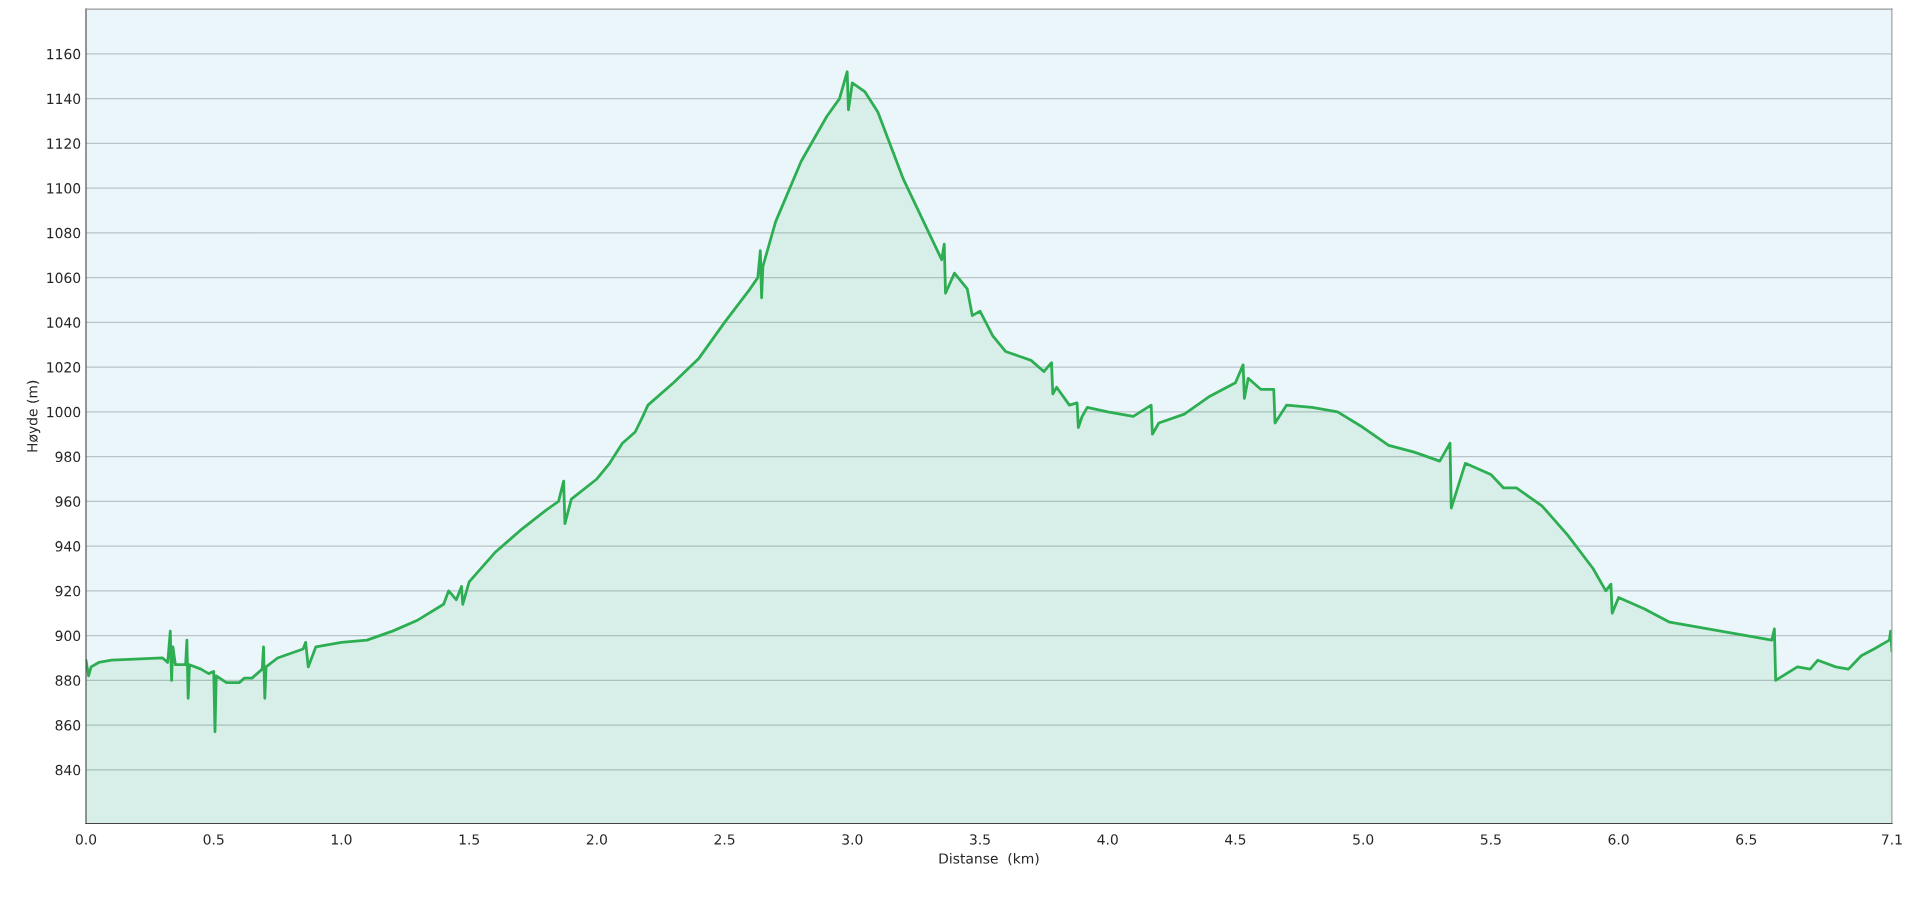 The image size is (1911, 910). Describe the element at coordinates (1891, 839) in the screenshot. I see `x-tick-label: 7.1` at that location.